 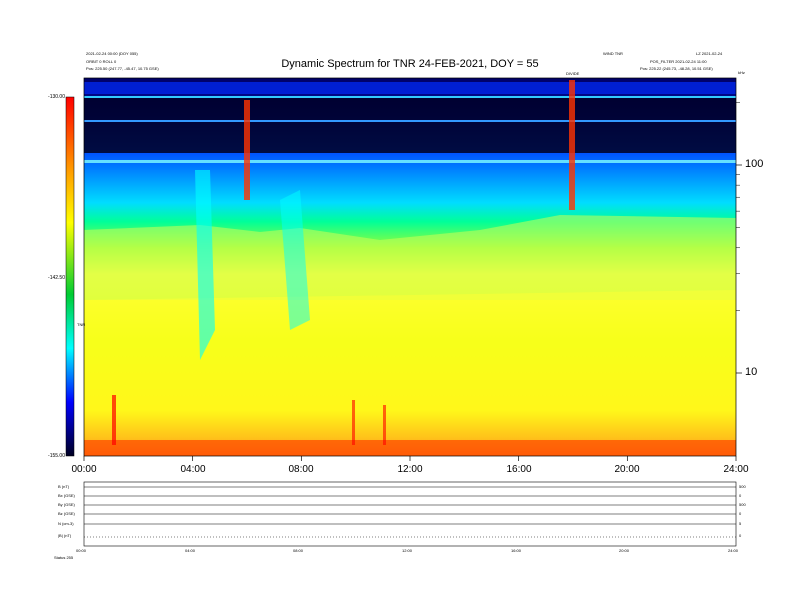 What do you see at coordinates (66, 513) in the screenshot?
I see `panel-label-4: Bz (GSE)` at bounding box center [66, 513].